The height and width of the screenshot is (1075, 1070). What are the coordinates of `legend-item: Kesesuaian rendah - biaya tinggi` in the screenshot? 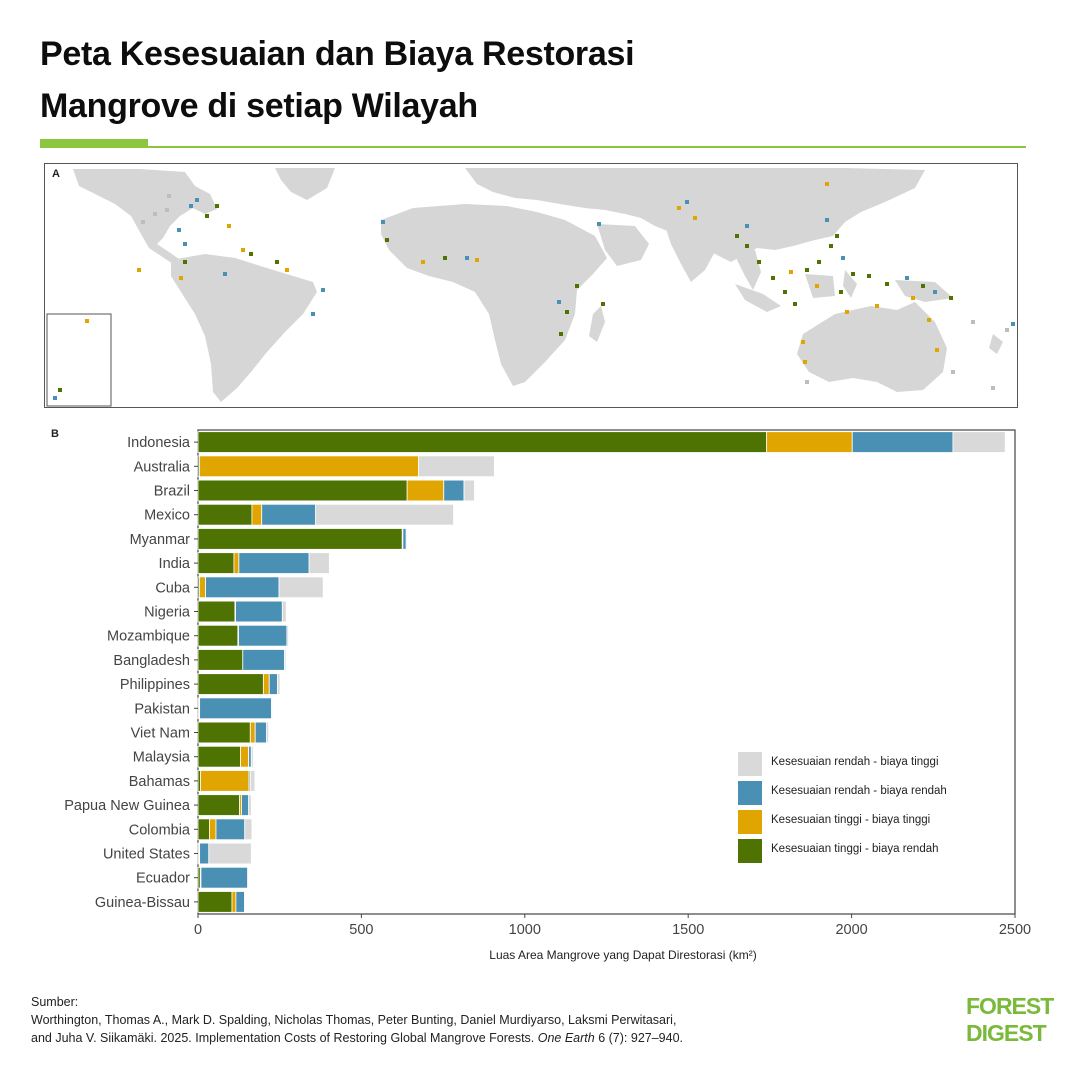 It's located at (868, 766).